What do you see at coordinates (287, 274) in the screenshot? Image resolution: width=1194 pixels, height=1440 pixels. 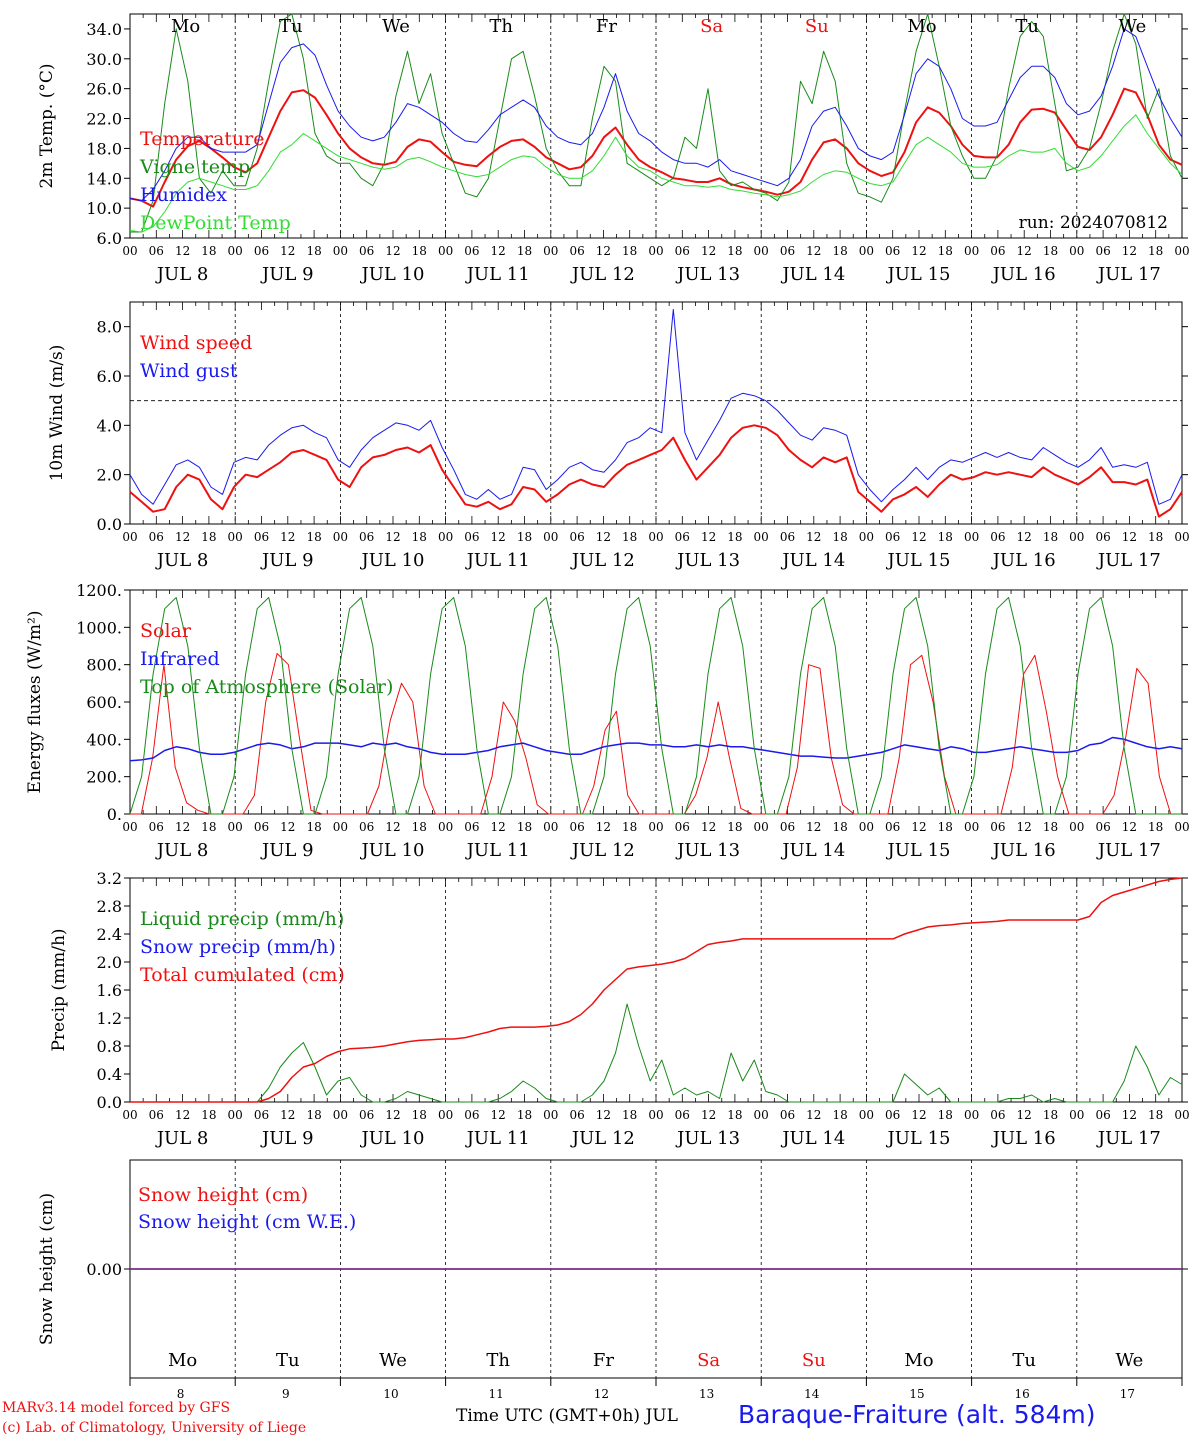 I see `date-label: JUL 9` at bounding box center [287, 274].